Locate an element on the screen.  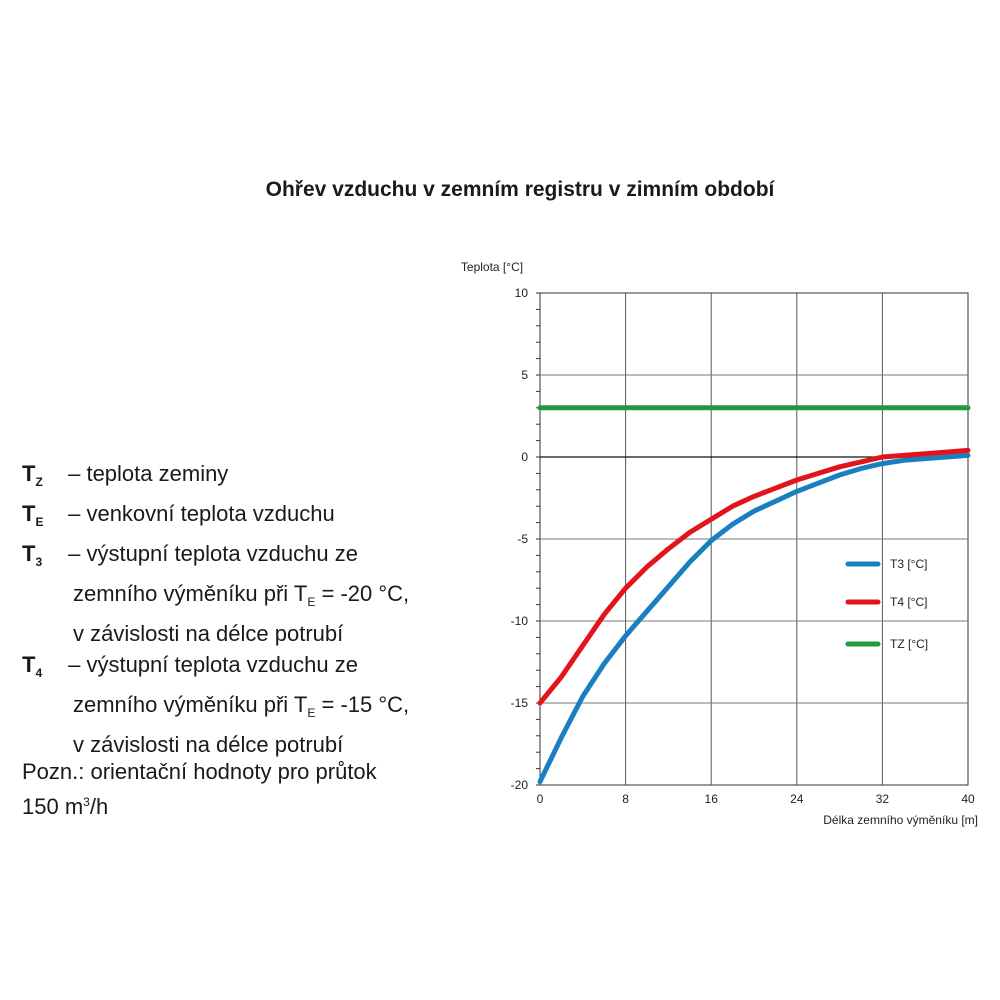
definition-line-value: = -20 °C, is located at coordinates (362, 593).